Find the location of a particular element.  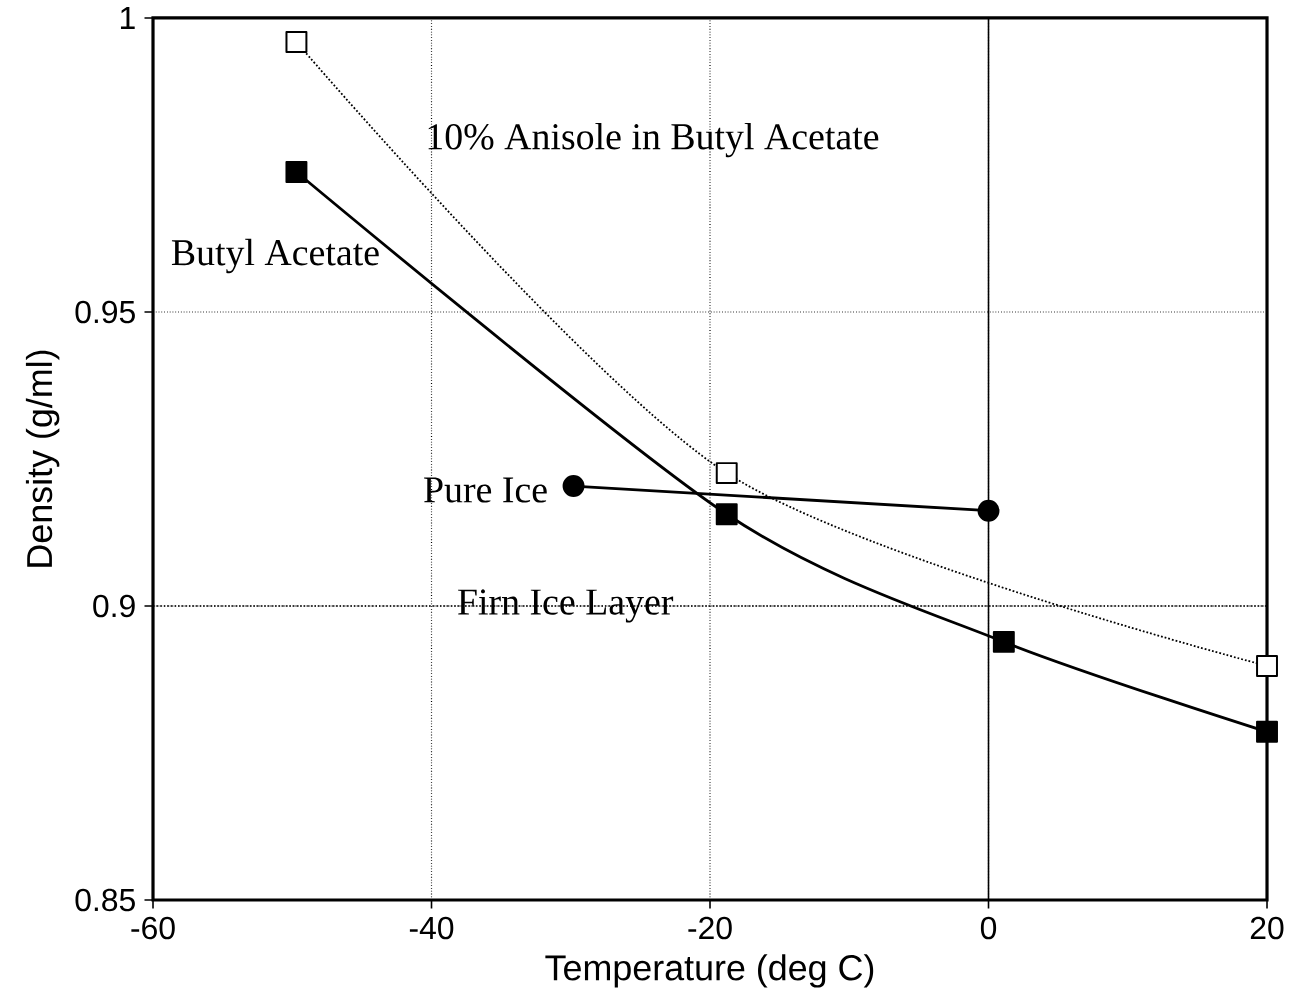

x-tick-label: -60 is located at coordinates (153, 928).